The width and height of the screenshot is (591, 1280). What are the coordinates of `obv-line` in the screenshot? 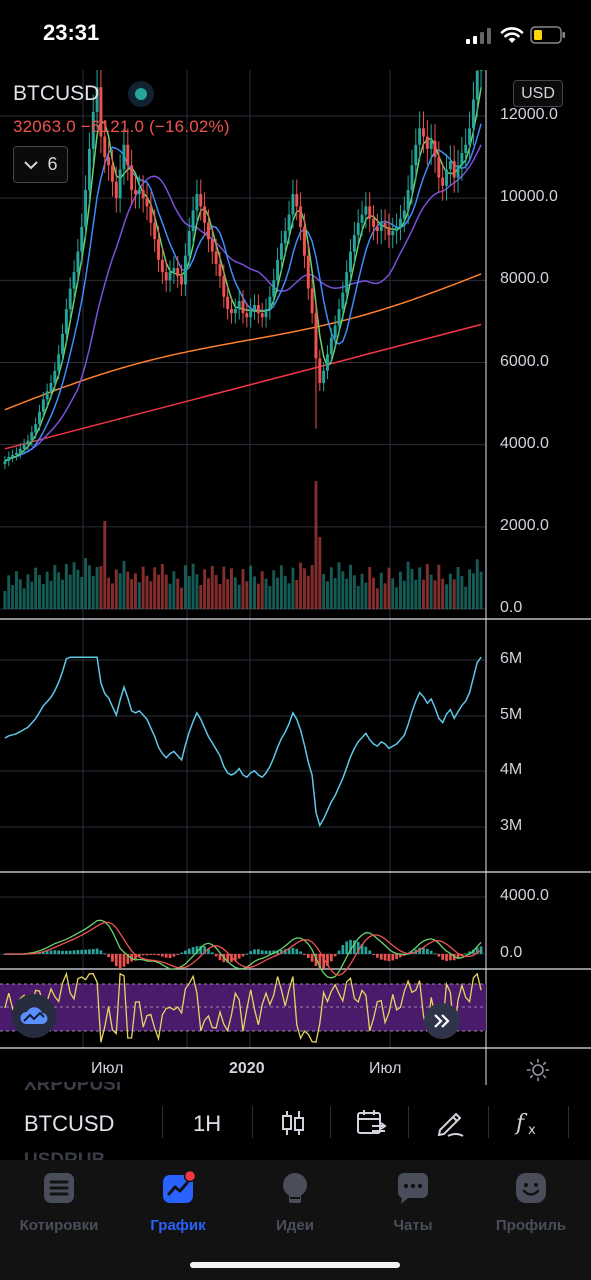 It's located at (243, 742).